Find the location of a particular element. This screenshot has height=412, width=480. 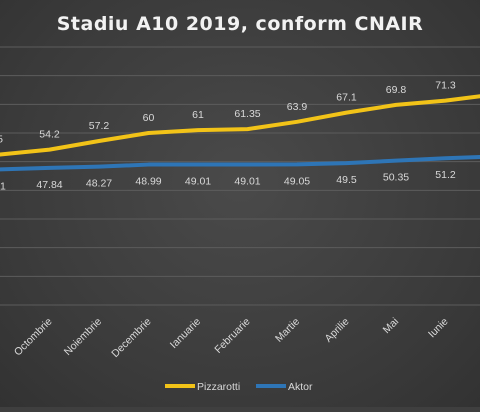

x-tick-label: Februarie is located at coordinates (232, 336).